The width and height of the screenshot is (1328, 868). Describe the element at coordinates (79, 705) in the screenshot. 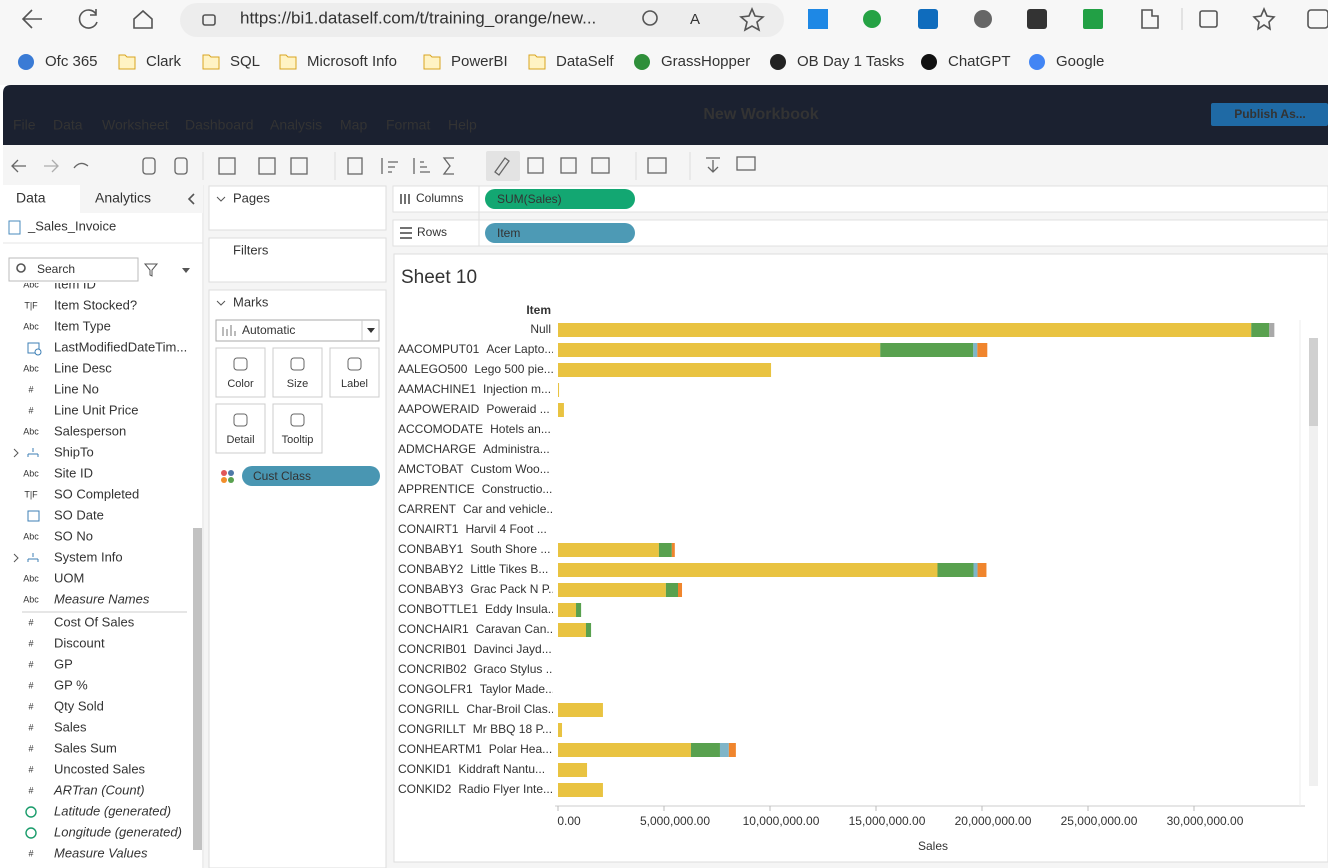

I see `field: Qty Sold` at that location.